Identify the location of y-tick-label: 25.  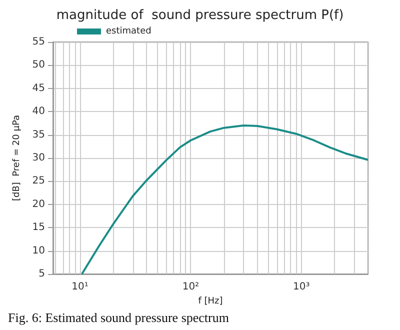
(38, 181).